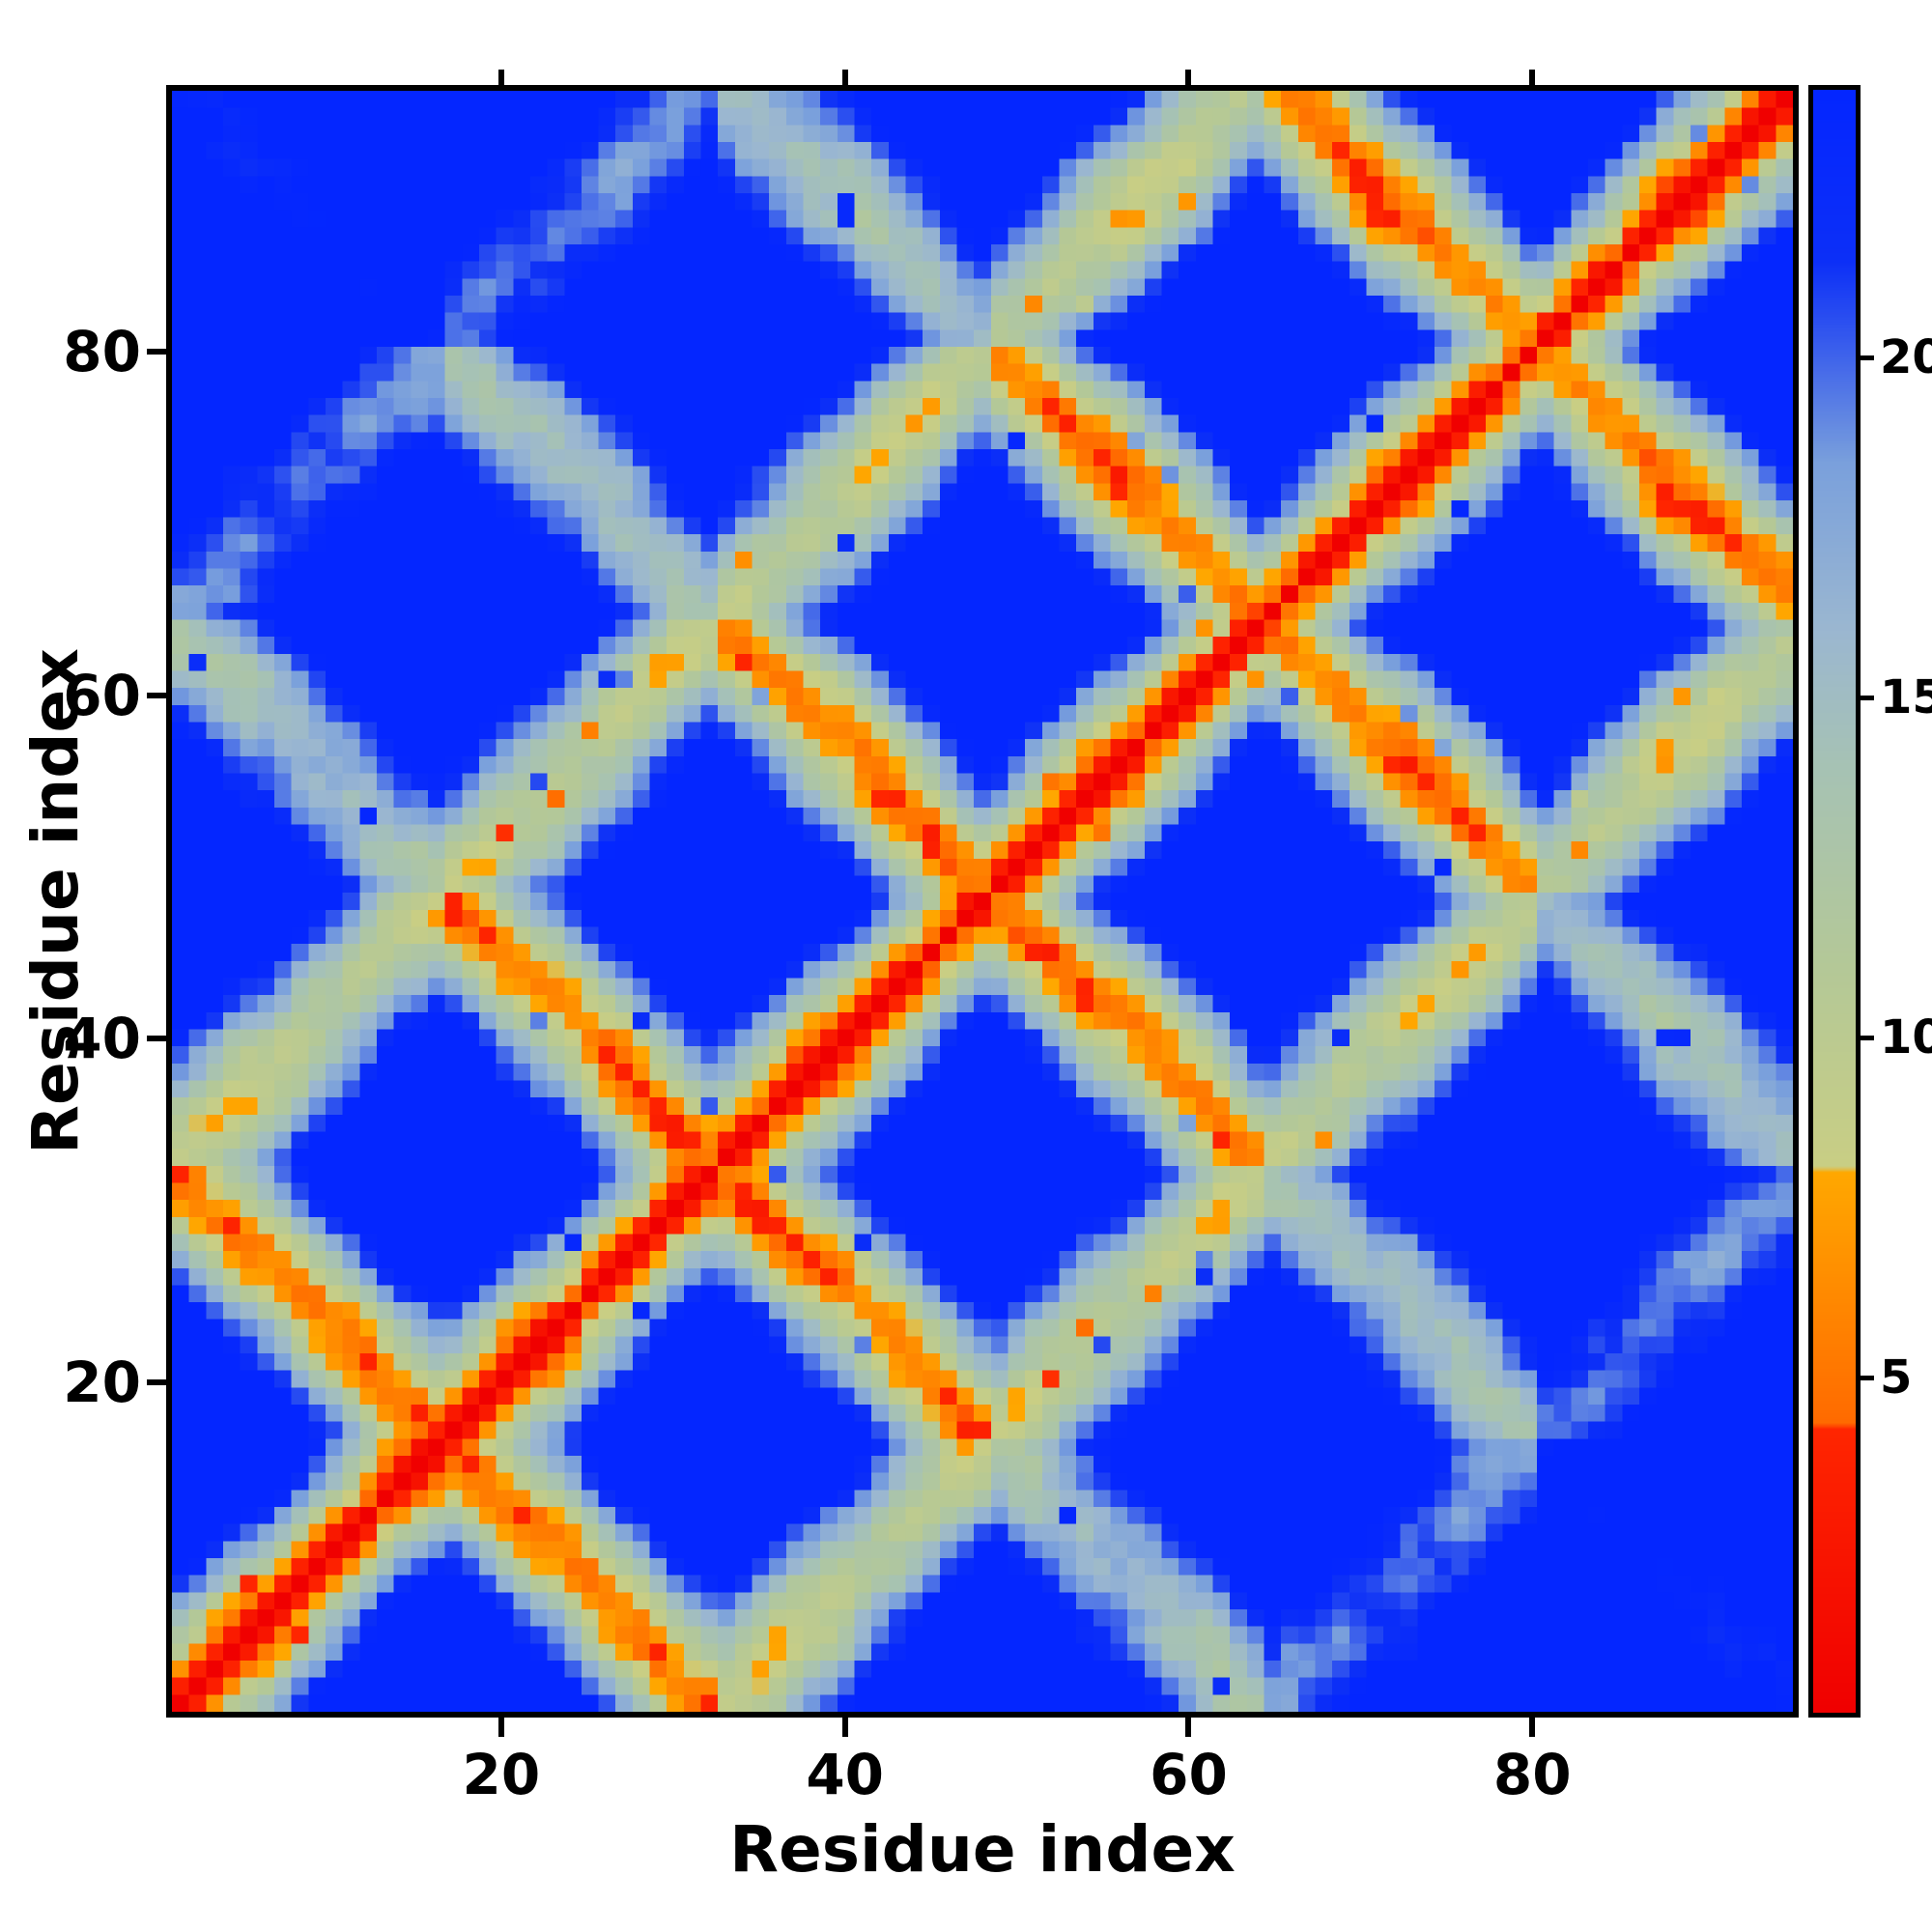 The image size is (1932, 1932). Describe the element at coordinates (982, 1849) in the screenshot. I see `x-axis-label: Residue index` at that location.